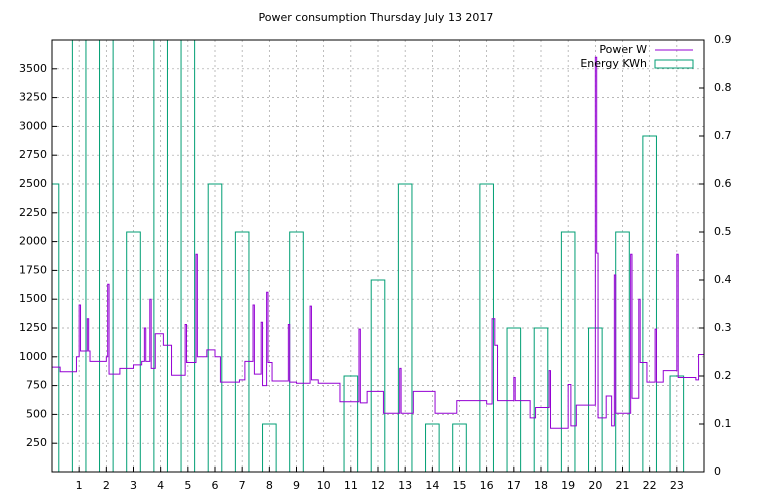  Describe the element at coordinates (432, 485) in the screenshot. I see `x-tick-label: 14` at that location.